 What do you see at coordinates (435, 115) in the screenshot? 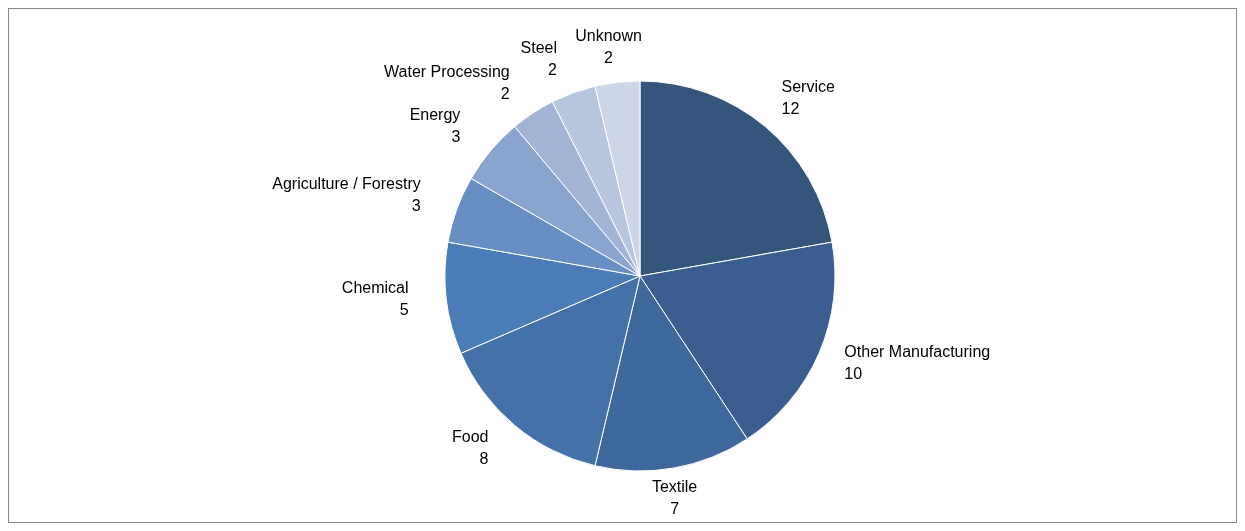
I see `slice-label: Energy` at bounding box center [435, 115].